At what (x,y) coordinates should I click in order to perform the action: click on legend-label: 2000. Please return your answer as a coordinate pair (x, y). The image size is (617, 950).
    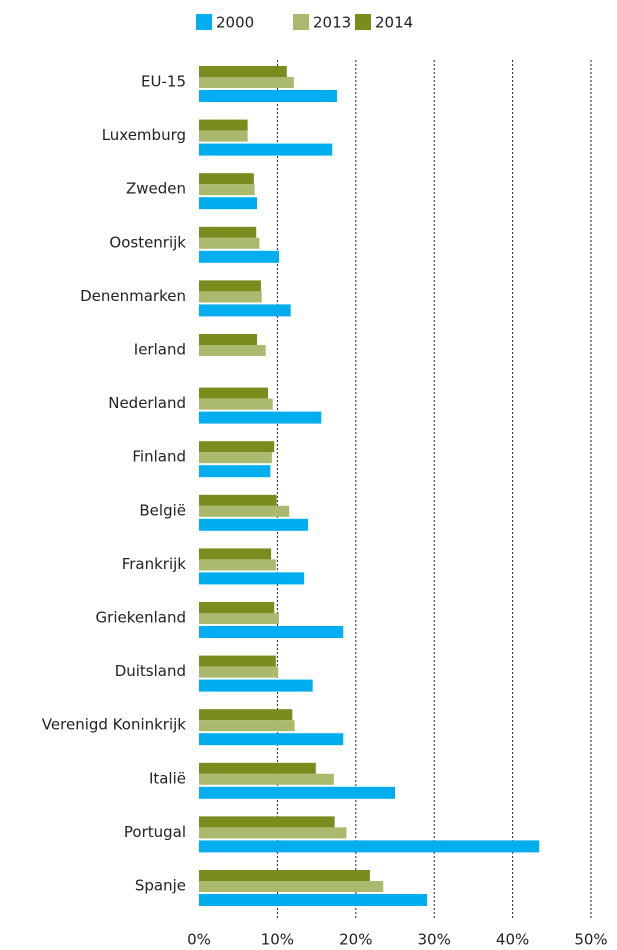
    Looking at the image, I should click on (235, 23).